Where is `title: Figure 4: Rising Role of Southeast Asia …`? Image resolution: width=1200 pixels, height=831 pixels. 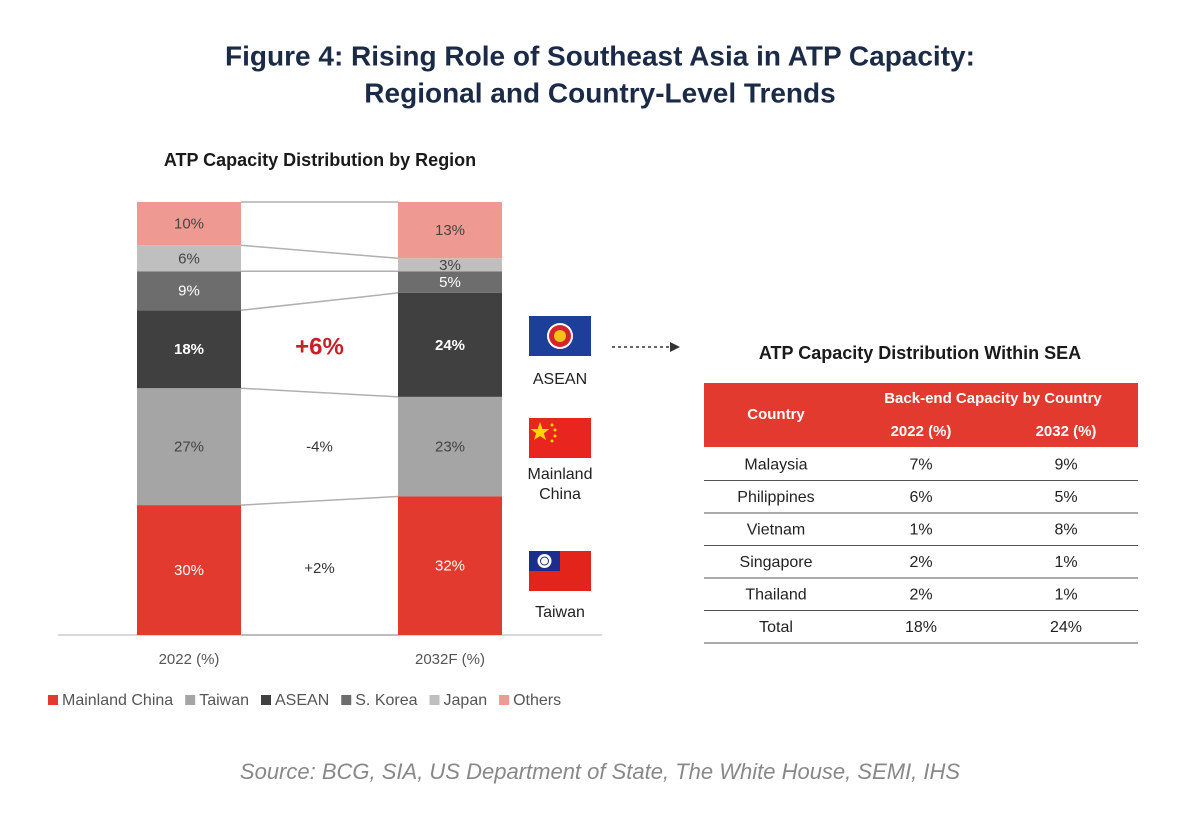 title: Figure 4: Rising Role of Southeast Asia … is located at coordinates (600, 55).